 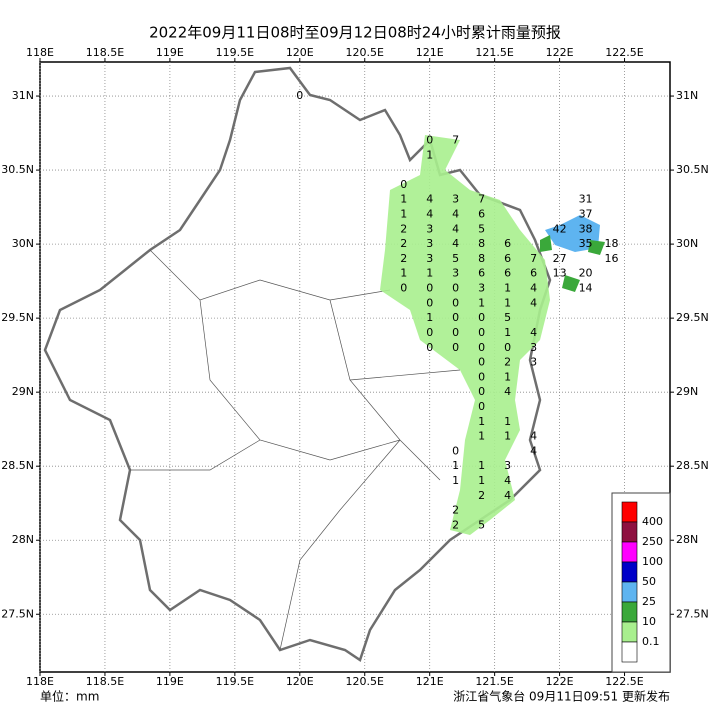 What do you see at coordinates (624, 52) in the screenshot?
I see `x-tick-label: 122.5E` at bounding box center [624, 52].